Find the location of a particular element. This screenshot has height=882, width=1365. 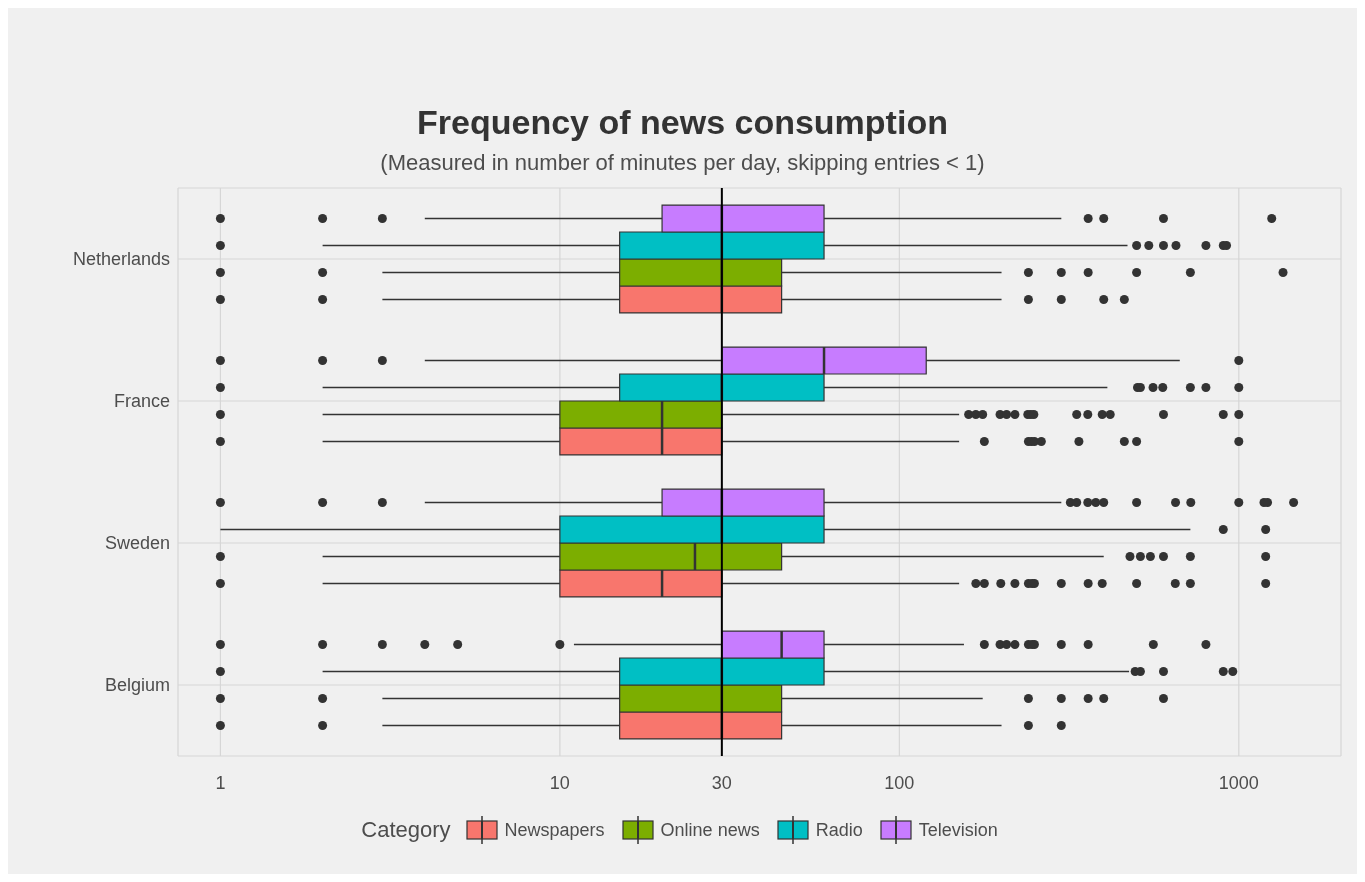

chart-subtitle: (Measured in number of minutes per day, skipping entries < 1) is located at coordinates (682, 163).